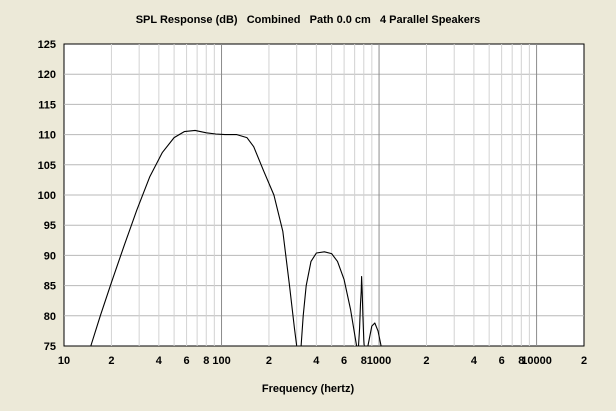 The height and width of the screenshot is (411, 616). Describe the element at coordinates (50, 347) in the screenshot. I see `y-tick-label: 75` at that location.